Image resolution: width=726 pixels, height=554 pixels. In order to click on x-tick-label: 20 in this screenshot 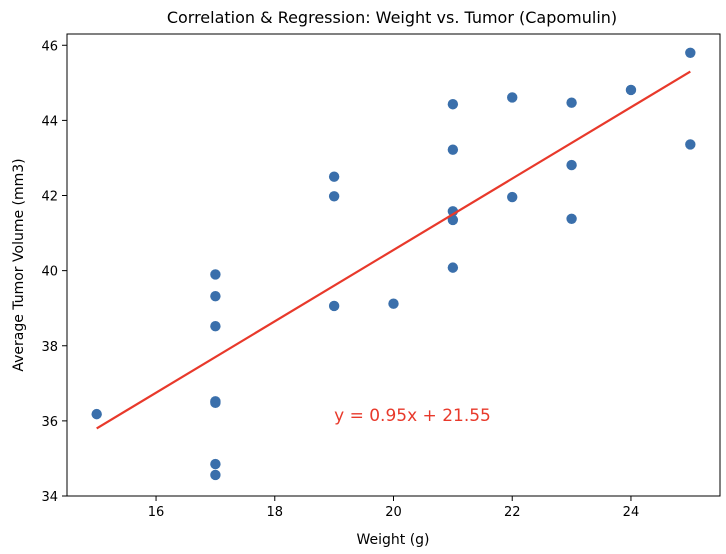, I will do `click(393, 512)`.